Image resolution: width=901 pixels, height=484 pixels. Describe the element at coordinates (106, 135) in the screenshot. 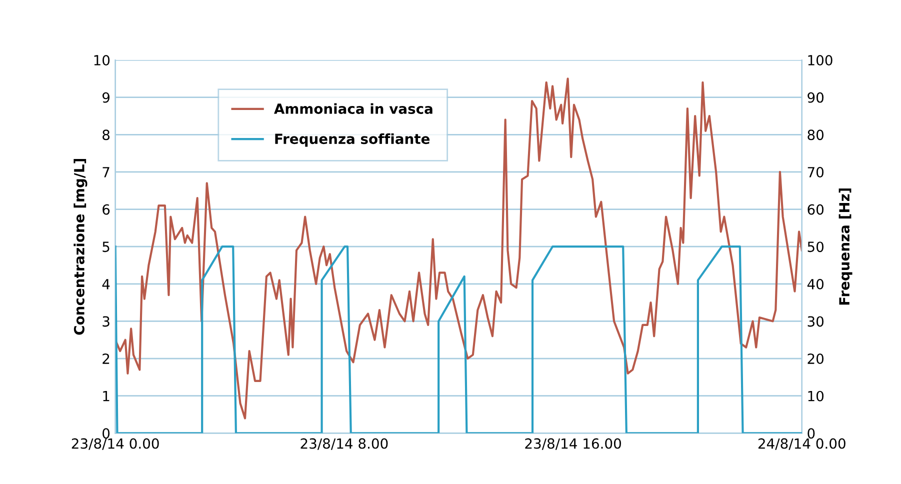

I see `y-tick-label: 8` at that location.